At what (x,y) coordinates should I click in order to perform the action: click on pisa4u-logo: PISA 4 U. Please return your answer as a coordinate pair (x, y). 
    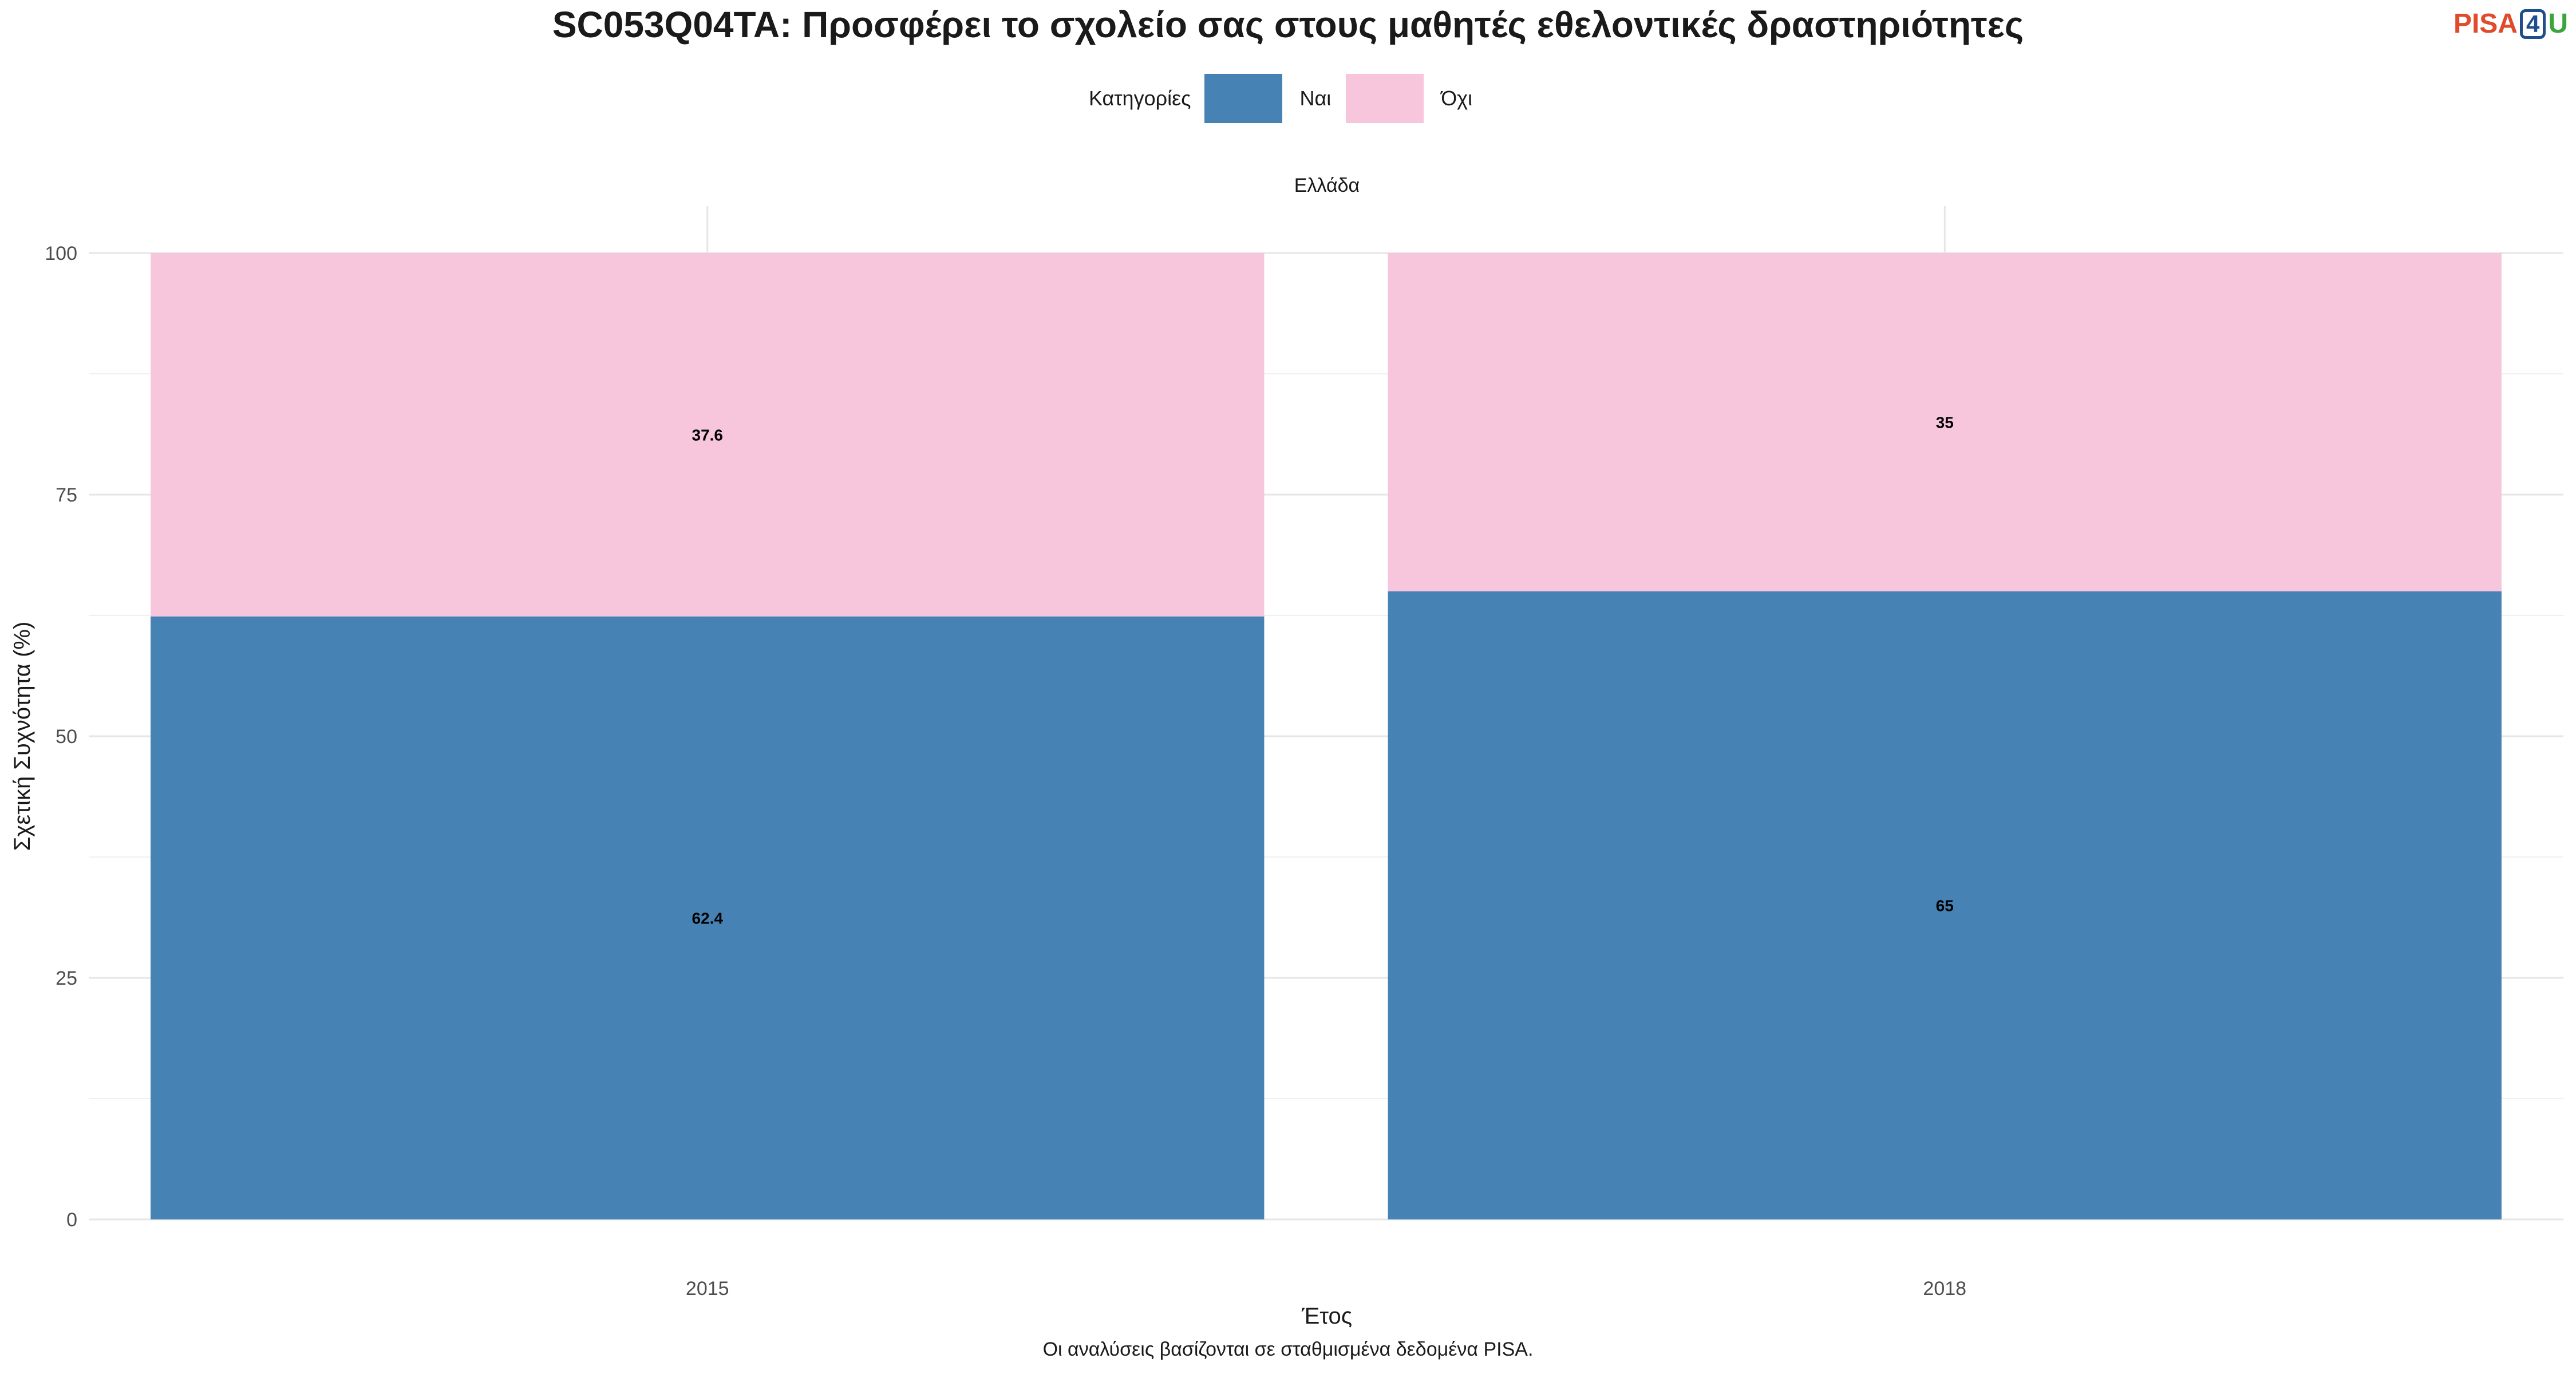
    Looking at the image, I should click on (2510, 24).